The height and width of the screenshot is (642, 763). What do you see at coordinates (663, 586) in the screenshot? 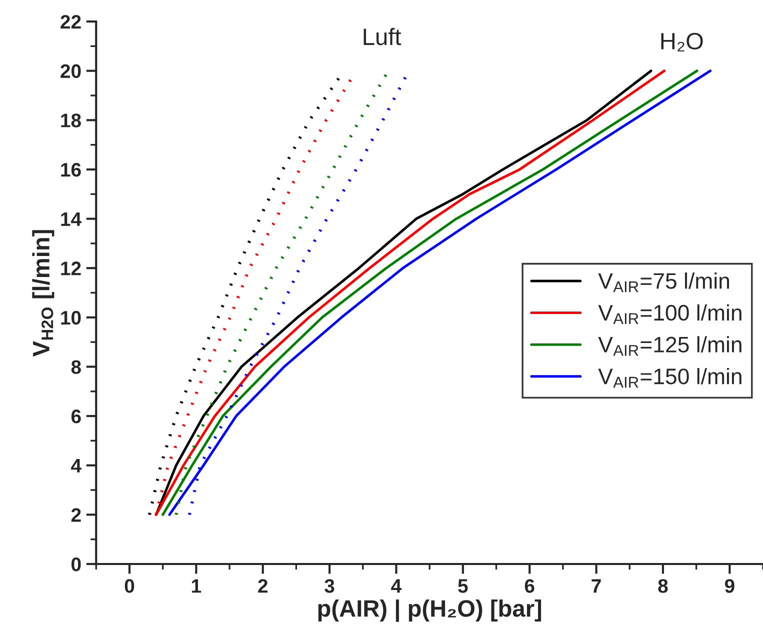
I see `x-tick-label: 8` at bounding box center [663, 586].